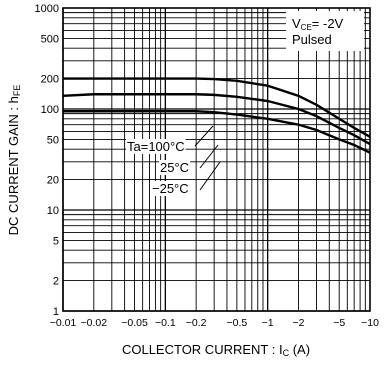 The image size is (392, 367). I want to click on y-tick-label: 10, so click(53, 211).